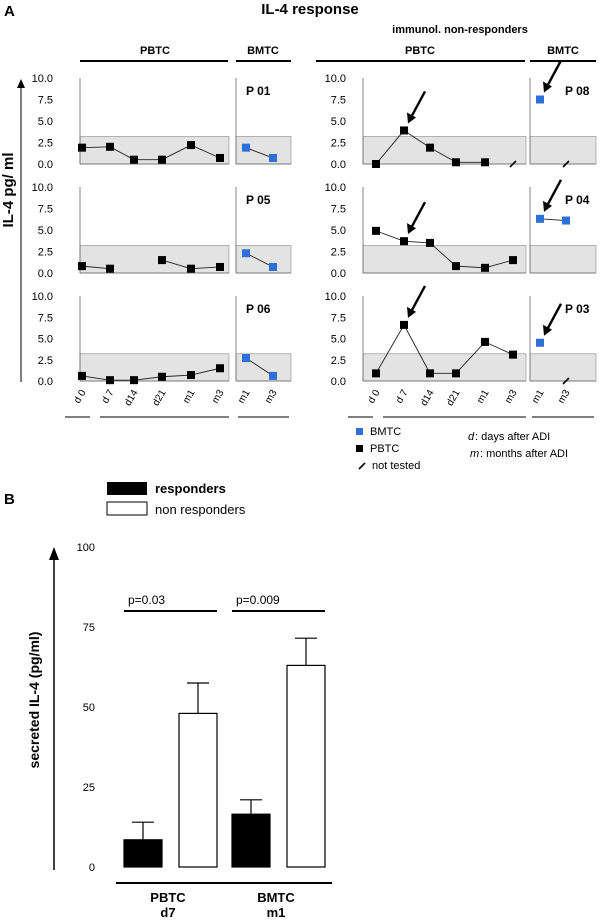  I want to click on data-point-p03-pbtc-d14, so click(430, 373).